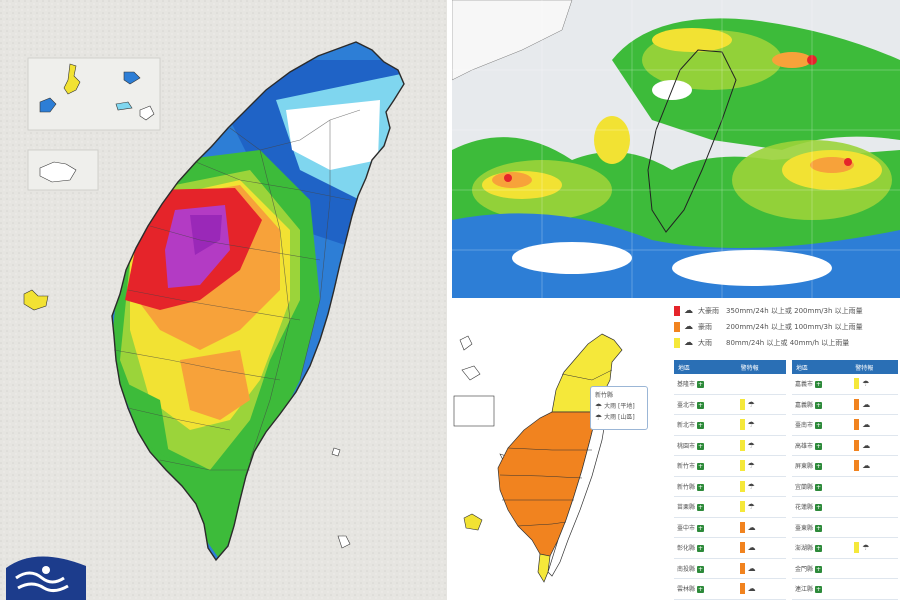 This screenshot has height=600, width=900. I want to click on table-row: 雲林縣 + ☁, so click(730, 589).